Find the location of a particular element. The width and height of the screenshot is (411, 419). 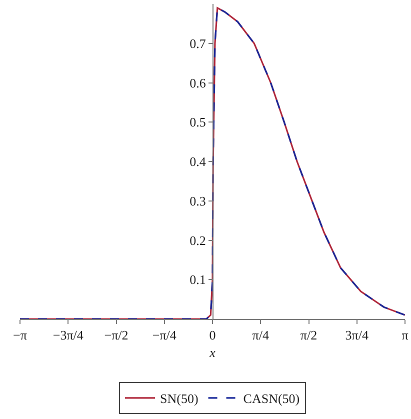

x-tick-label: −π is located at coordinates (20, 335).